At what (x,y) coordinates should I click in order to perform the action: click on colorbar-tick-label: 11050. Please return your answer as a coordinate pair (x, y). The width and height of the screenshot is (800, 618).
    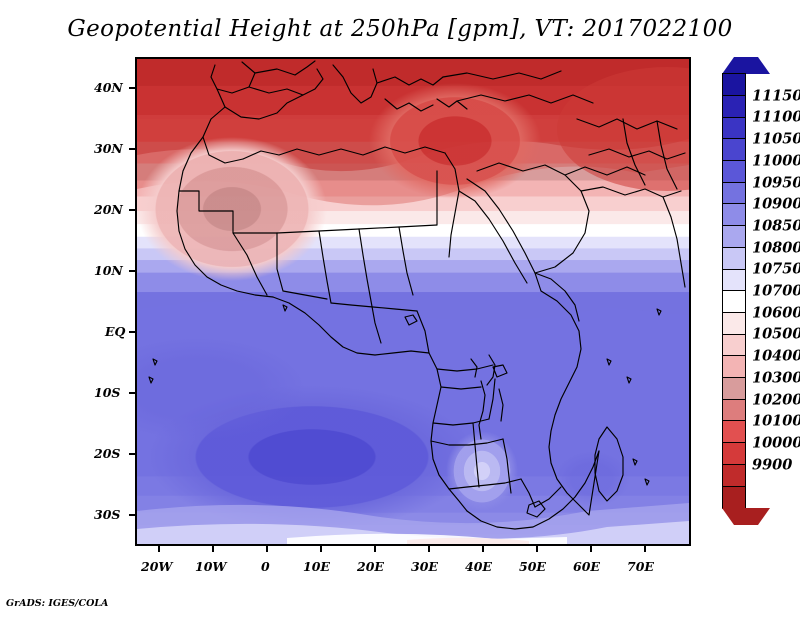
    Looking at the image, I should click on (776, 139).